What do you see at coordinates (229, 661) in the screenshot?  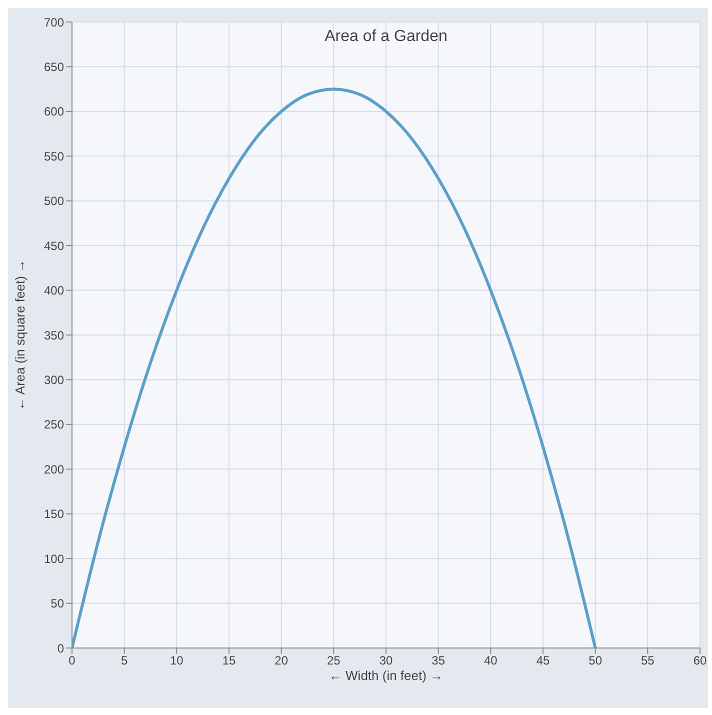 I see `x-tick-label: 15` at bounding box center [229, 661].